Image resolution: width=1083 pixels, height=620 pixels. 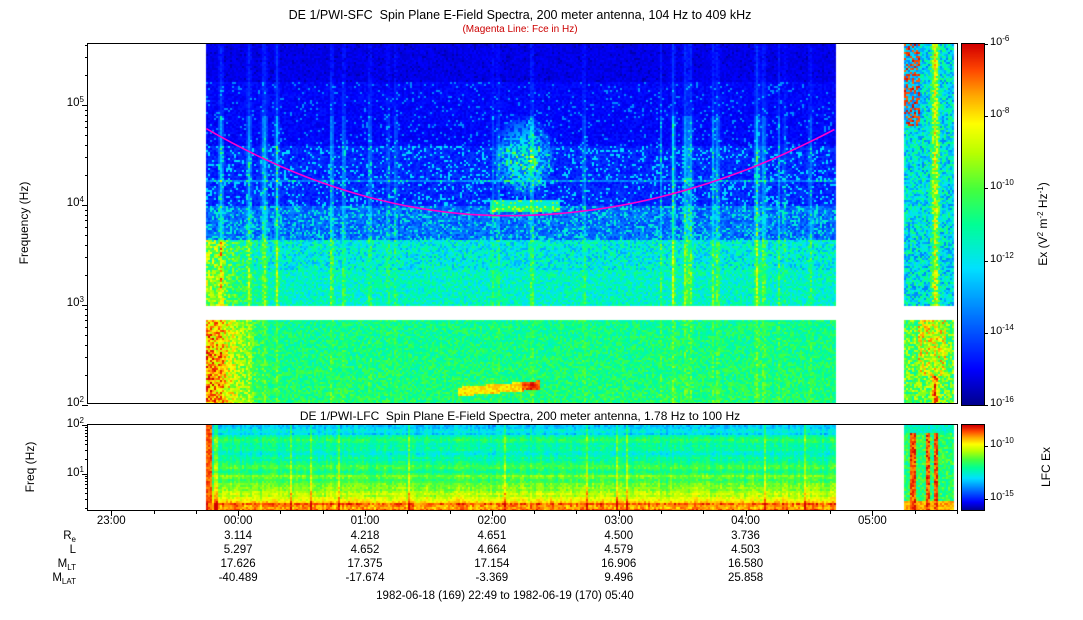 What do you see at coordinates (67, 536) in the screenshot?
I see `plain-text: R` at bounding box center [67, 536].